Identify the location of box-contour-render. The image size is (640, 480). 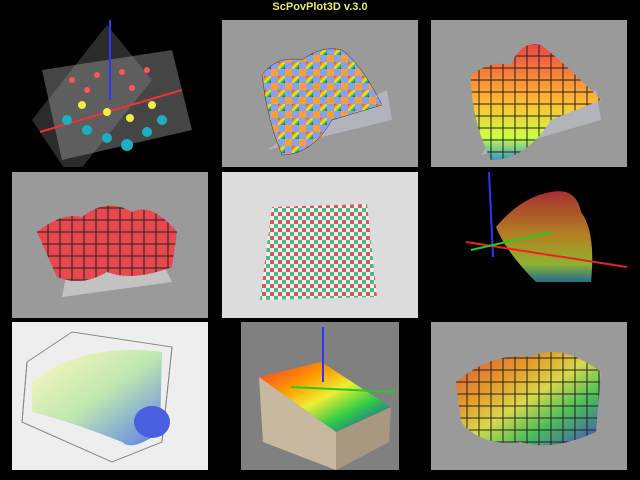
(110, 396).